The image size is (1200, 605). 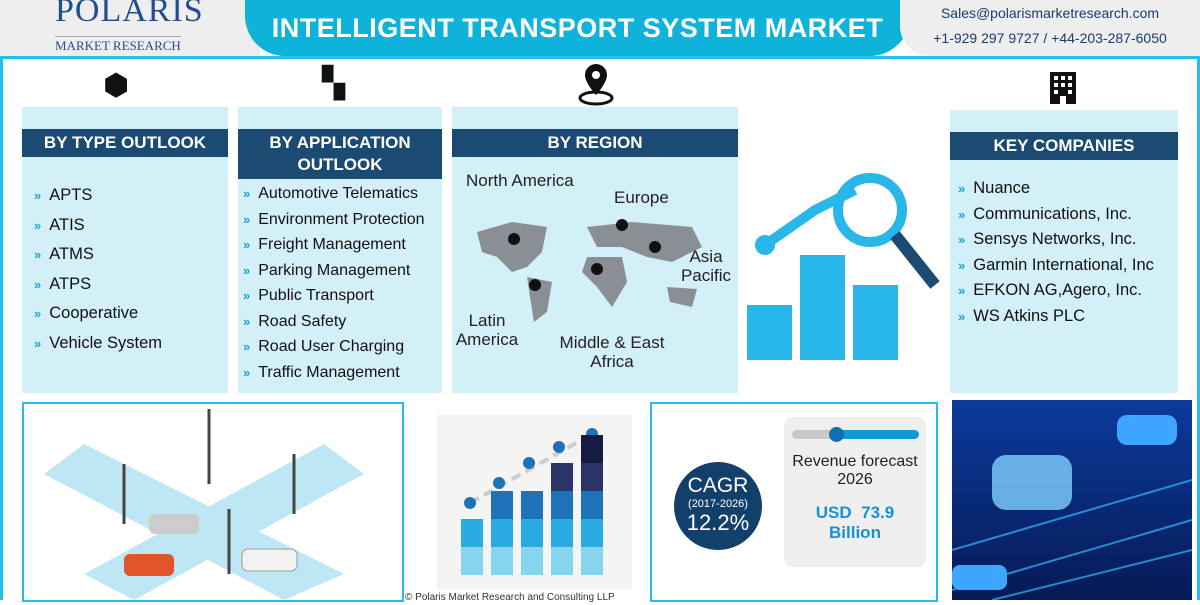 I want to click on heading-line: BY APPLICATION, so click(x=340, y=142).